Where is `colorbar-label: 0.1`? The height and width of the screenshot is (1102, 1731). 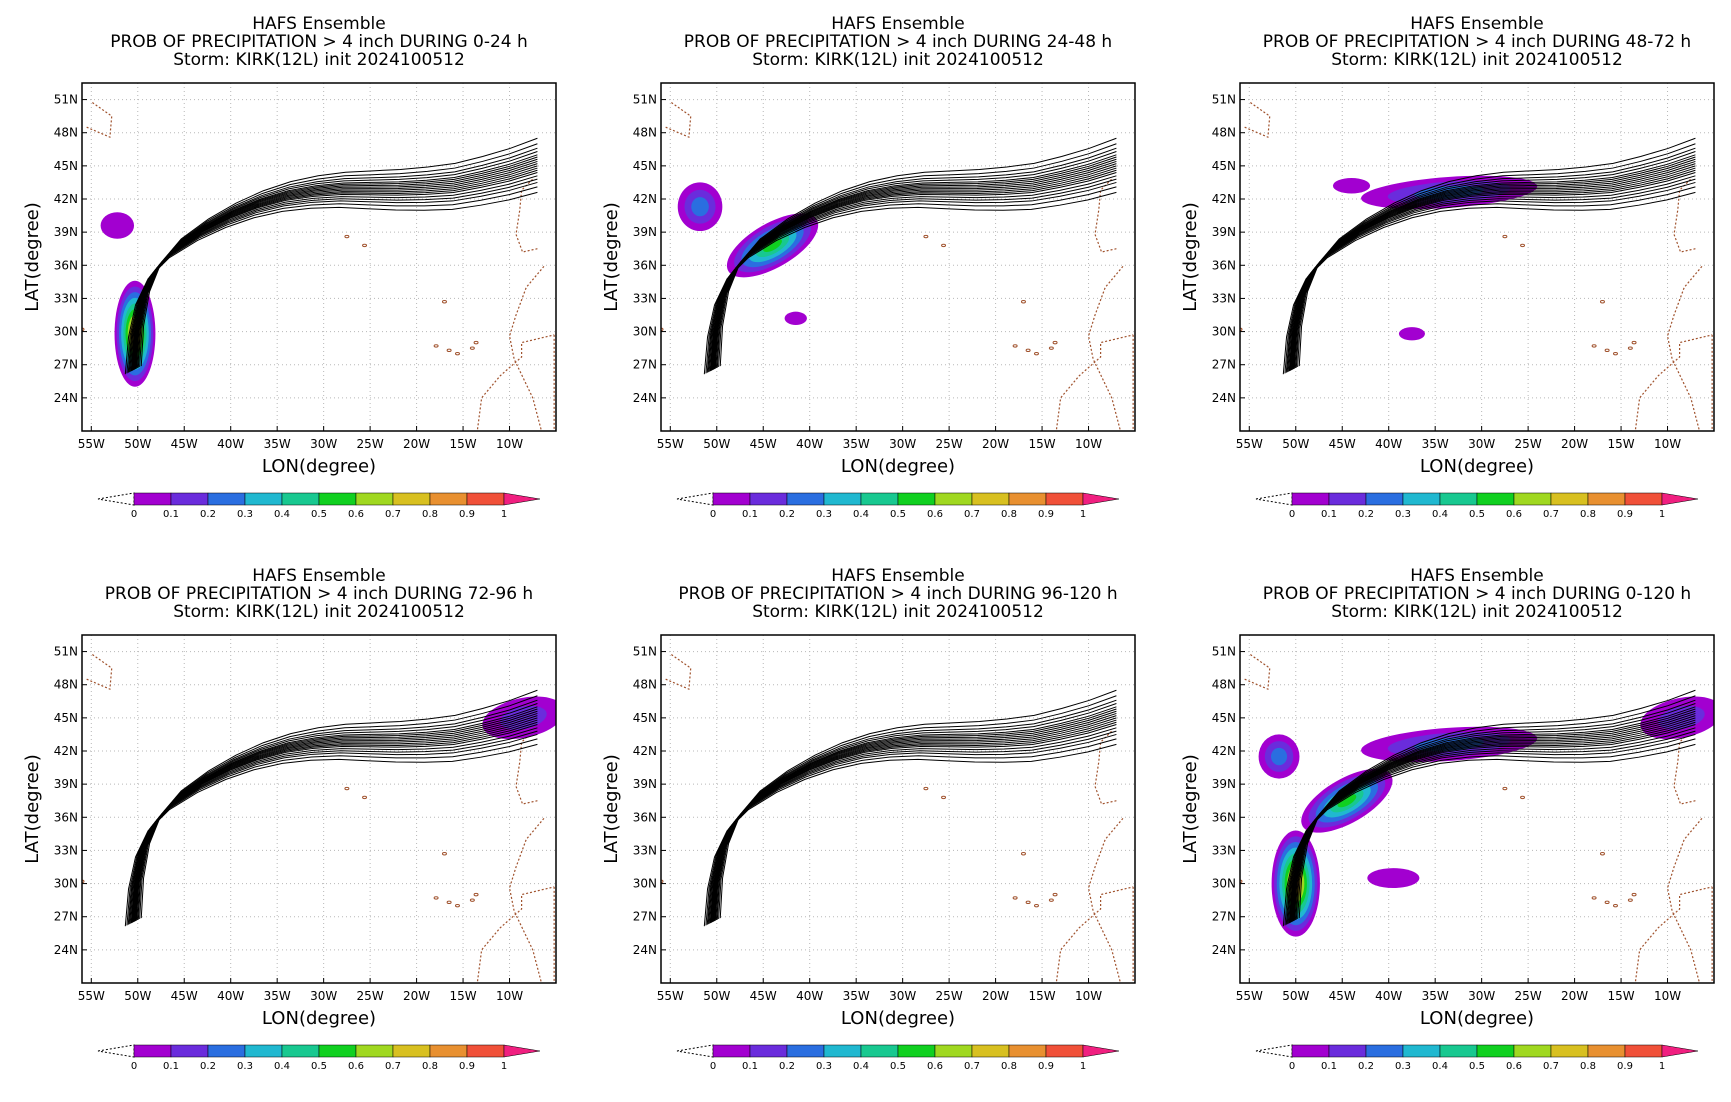
colorbar-label: 0.1 is located at coordinates (171, 1066).